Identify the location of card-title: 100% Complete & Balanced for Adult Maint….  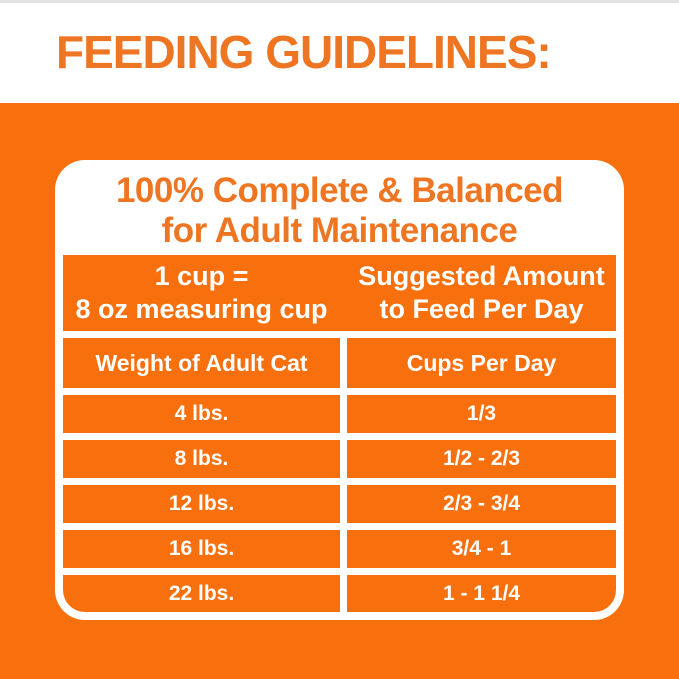
(339, 207).